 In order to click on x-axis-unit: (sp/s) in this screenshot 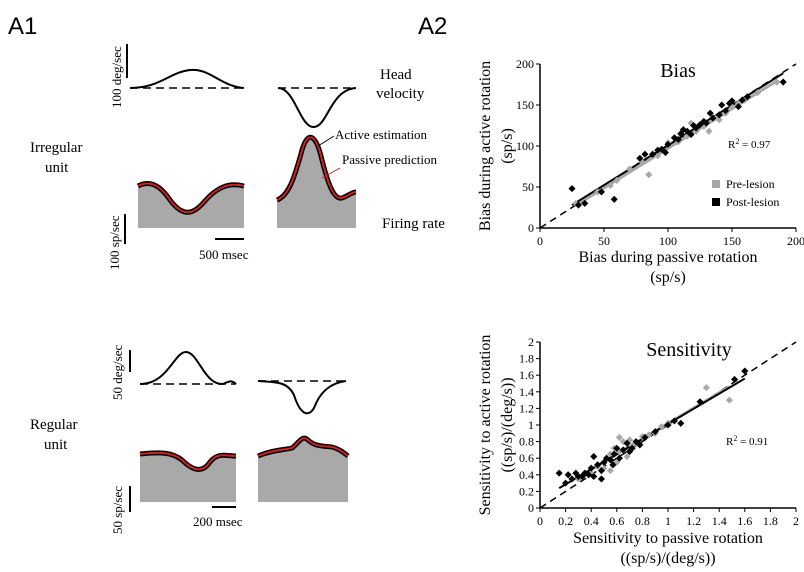, I will do `click(668, 277)`.